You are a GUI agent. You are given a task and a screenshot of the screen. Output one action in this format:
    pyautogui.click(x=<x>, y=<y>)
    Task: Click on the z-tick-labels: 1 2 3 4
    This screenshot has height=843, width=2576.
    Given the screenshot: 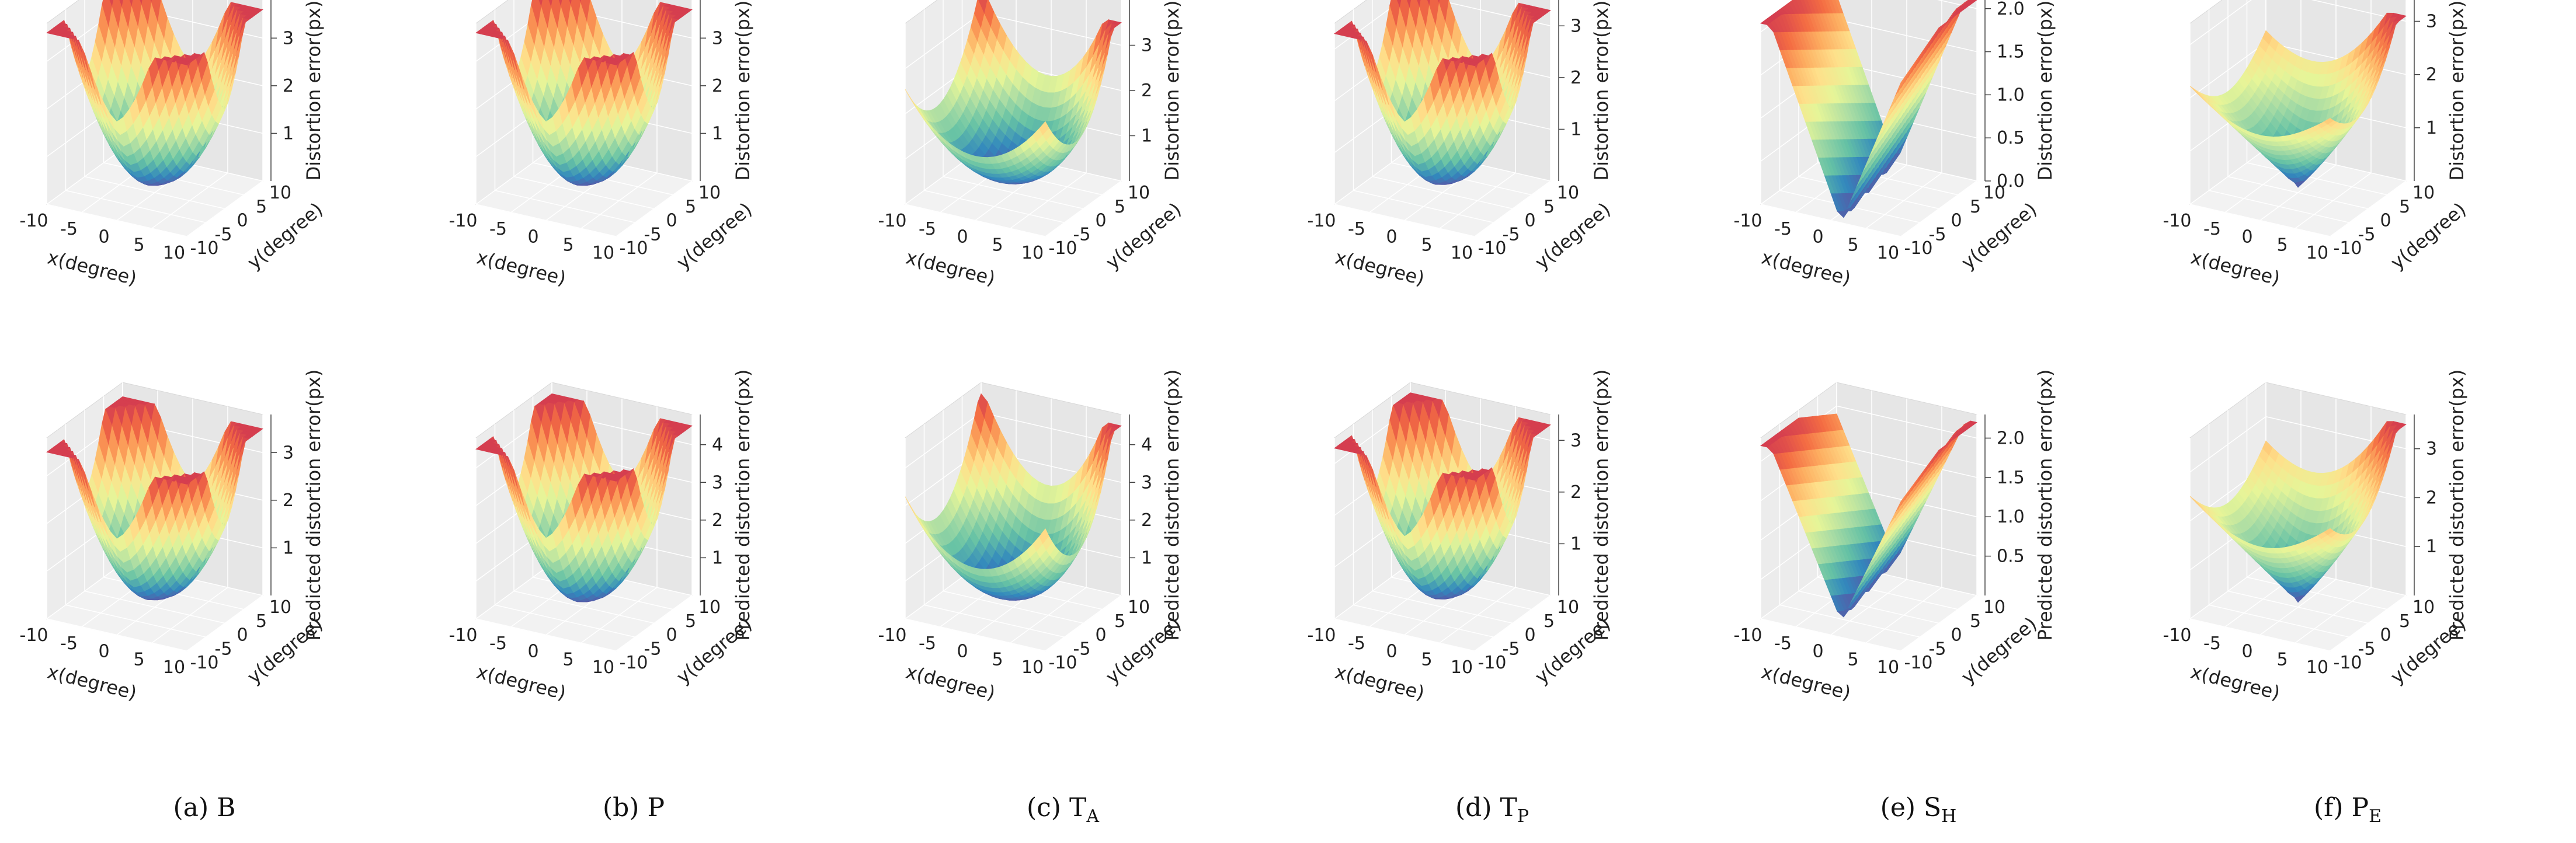 What is the action you would take?
    pyautogui.click(x=1140, y=501)
    